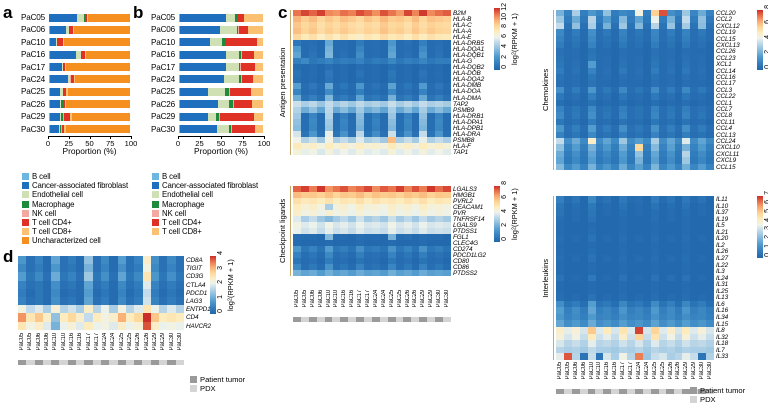 The width and height of the screenshot is (768, 417). What do you see at coordinates (328, 299) in the screenshot?
I see `heatmap-col-label: PaC10` at bounding box center [328, 299].